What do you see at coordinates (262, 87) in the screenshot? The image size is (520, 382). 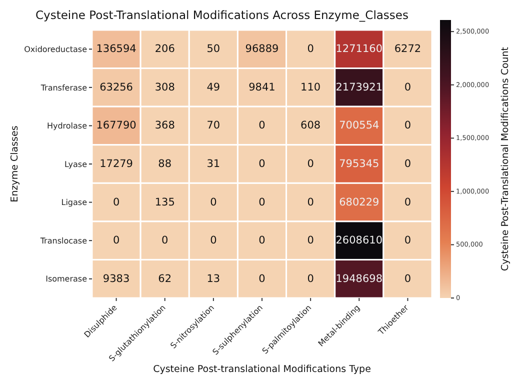 I see `data-label: 9841` at bounding box center [262, 87].